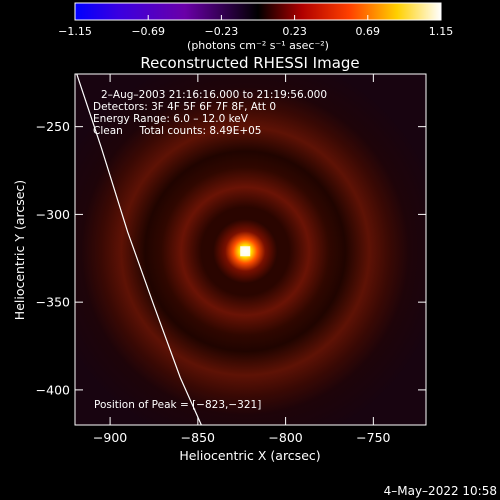 This screenshot has width=500, height=500. Describe the element at coordinates (249, 455) in the screenshot. I see `x-axis-label: Heliocentric X (arcsec)` at that location.